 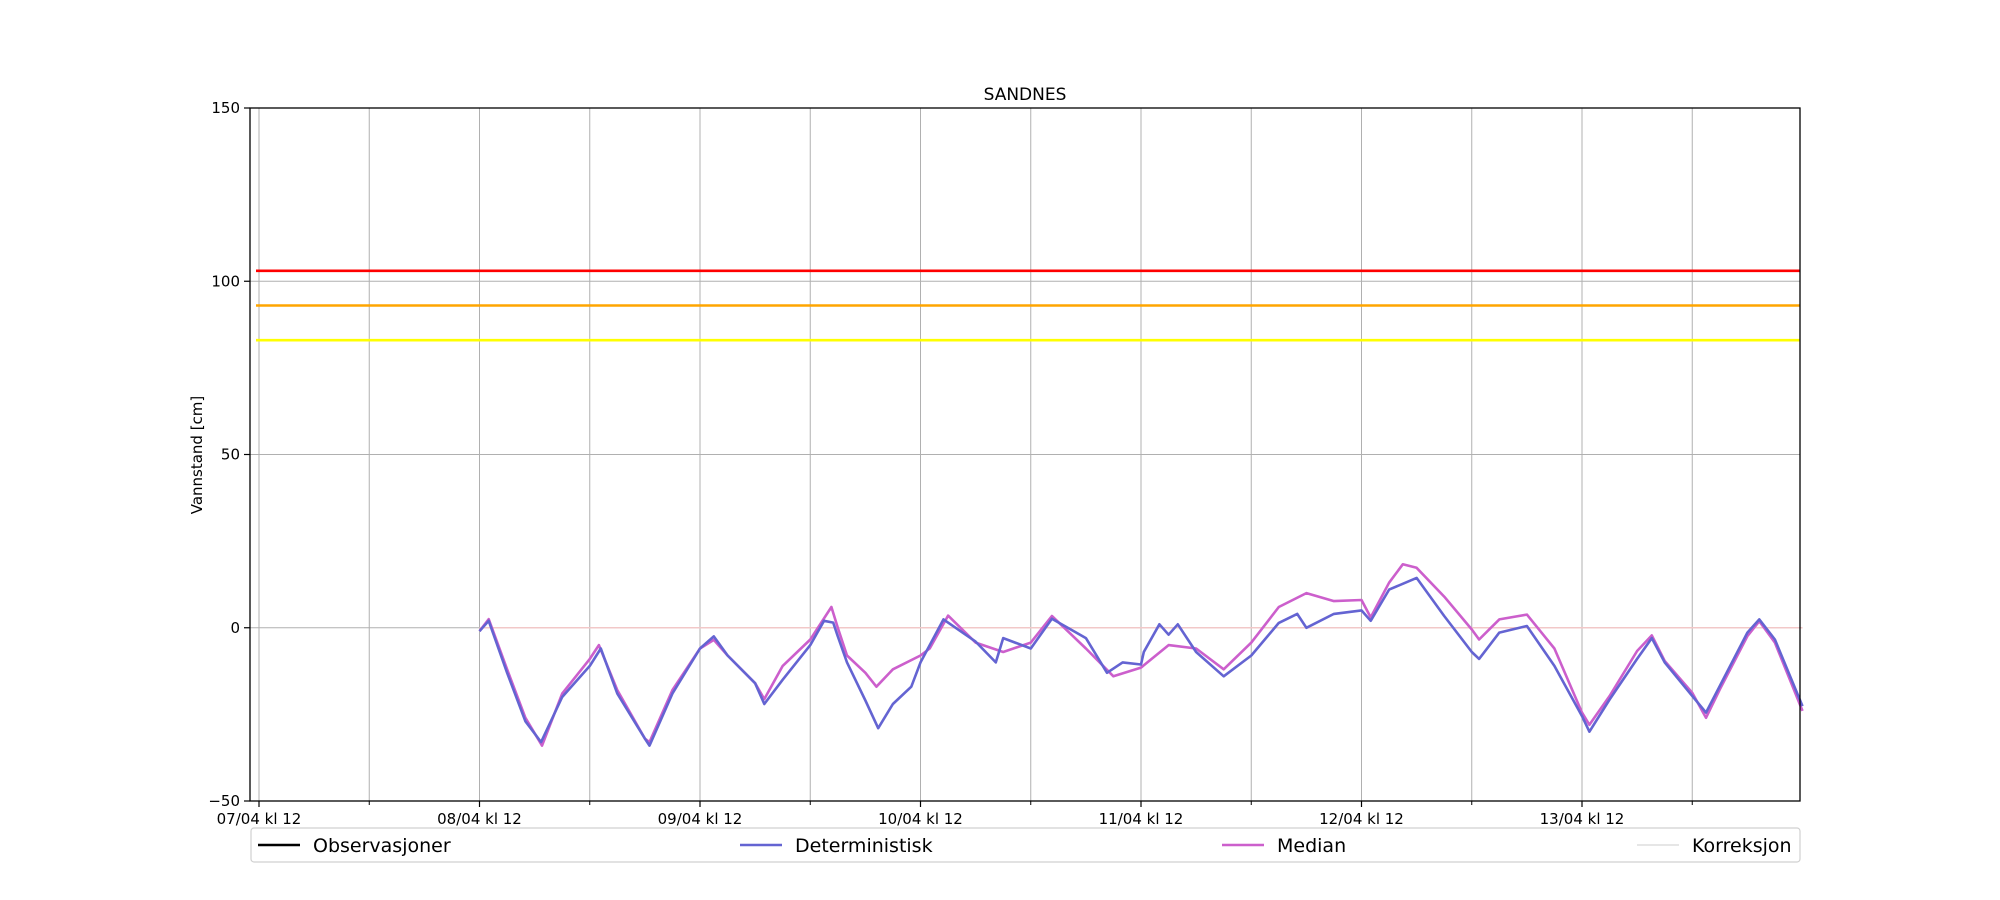 What do you see at coordinates (1742, 846) in the screenshot?
I see `legend-label-korreksjon: Korreksjon` at bounding box center [1742, 846].